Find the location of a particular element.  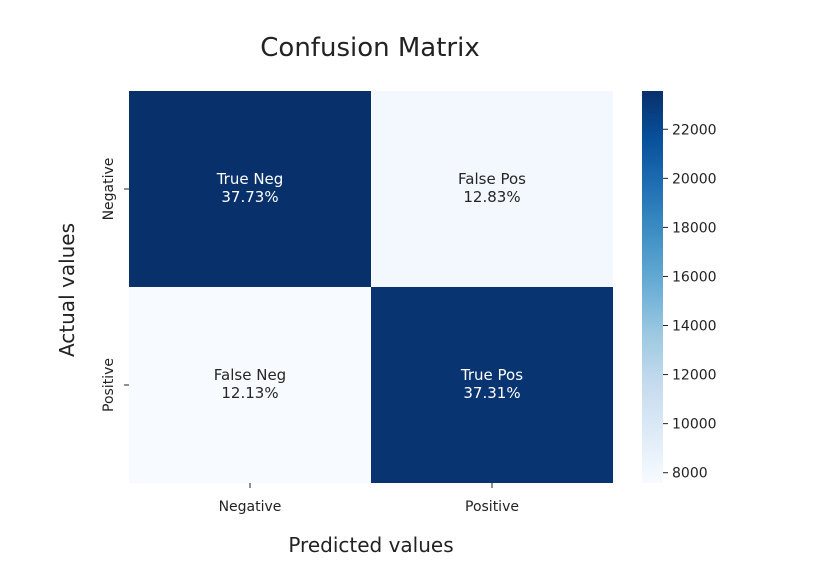

colorbar-tick-label: 20000 is located at coordinates (694, 179).